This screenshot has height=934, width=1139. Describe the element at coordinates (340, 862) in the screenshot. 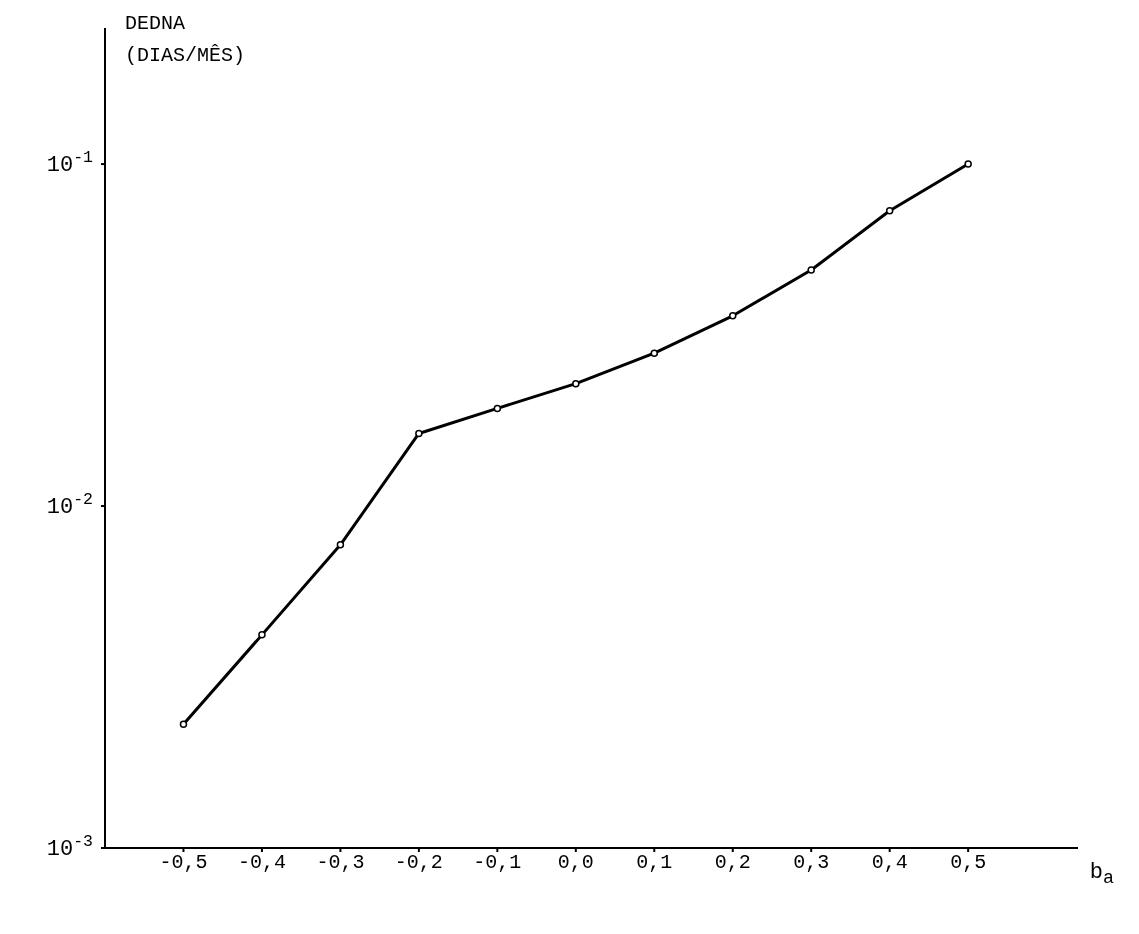

I see `x-tick-label: -0,3` at that location.